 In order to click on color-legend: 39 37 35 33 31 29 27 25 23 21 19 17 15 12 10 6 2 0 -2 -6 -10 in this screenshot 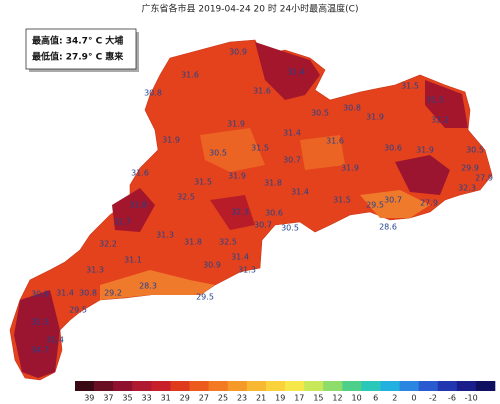, I will do `click(285, 392)`.